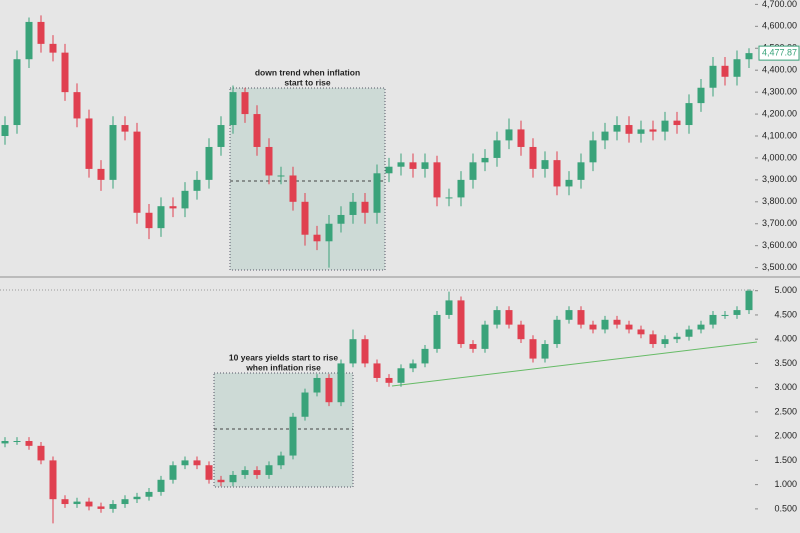  What do you see at coordinates (307, 82) in the screenshot?
I see `annotation-text: start to rise` at bounding box center [307, 82].